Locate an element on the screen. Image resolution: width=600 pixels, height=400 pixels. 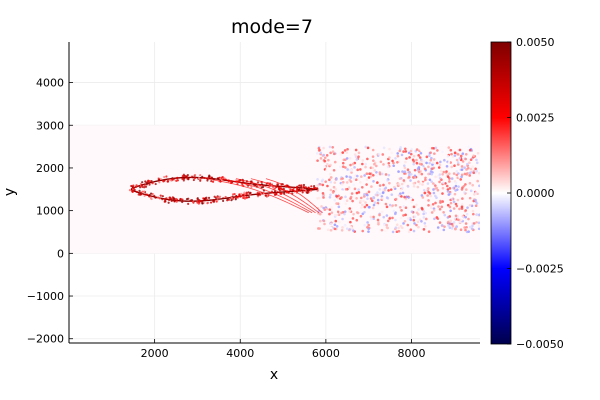
colorbar-ticks: 0.0050 0.0025 0.0000 −0.0025 −0.0050 is located at coordinates (535, 193).